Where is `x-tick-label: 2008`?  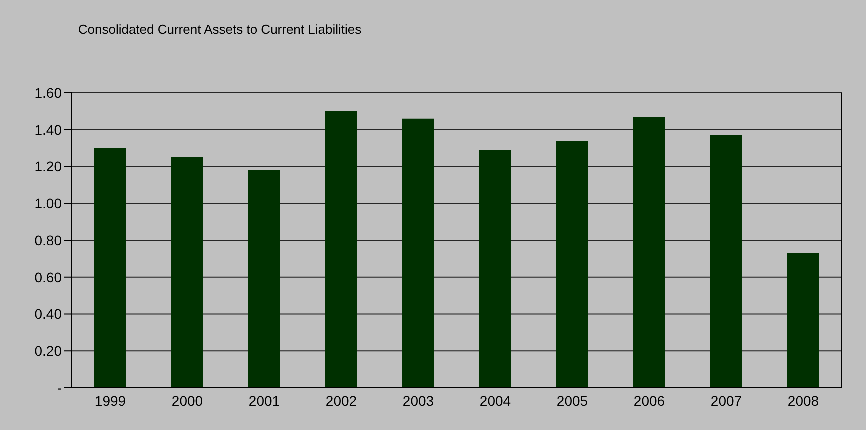
x-tick-label: 2008 is located at coordinates (804, 400).